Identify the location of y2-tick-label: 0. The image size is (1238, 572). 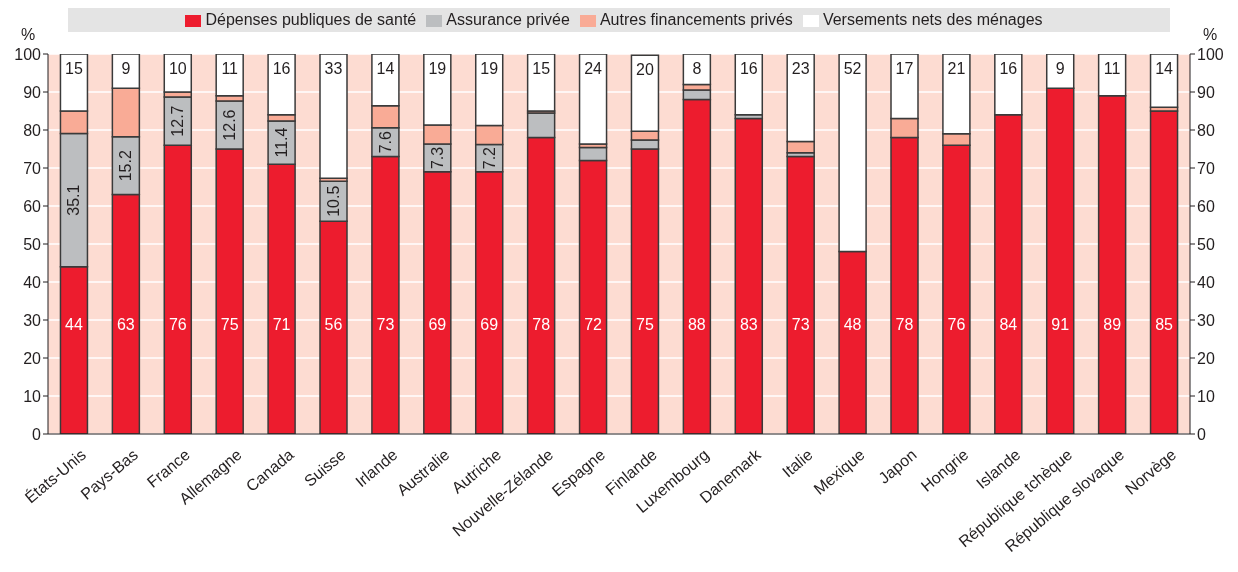
(1201, 434).